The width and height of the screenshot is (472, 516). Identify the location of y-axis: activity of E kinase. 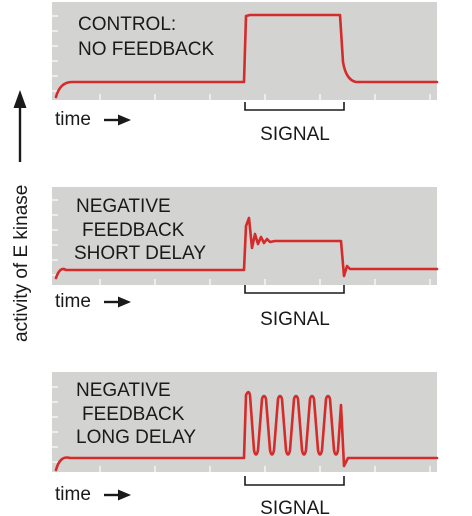
(21, 216).